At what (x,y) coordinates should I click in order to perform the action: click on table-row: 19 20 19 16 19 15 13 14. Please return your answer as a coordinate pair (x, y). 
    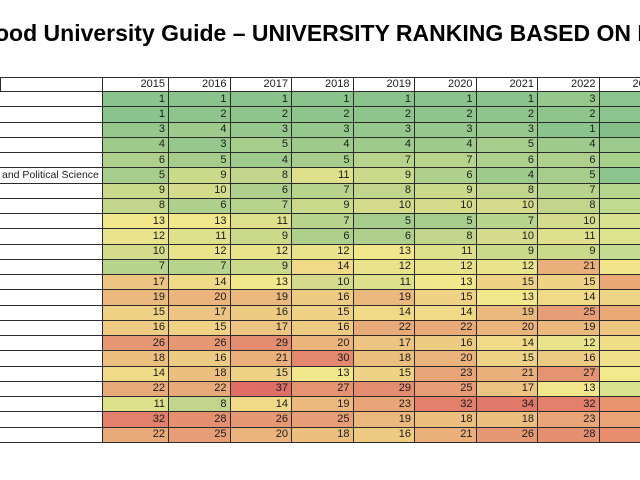
    Looking at the image, I should click on (320, 298).